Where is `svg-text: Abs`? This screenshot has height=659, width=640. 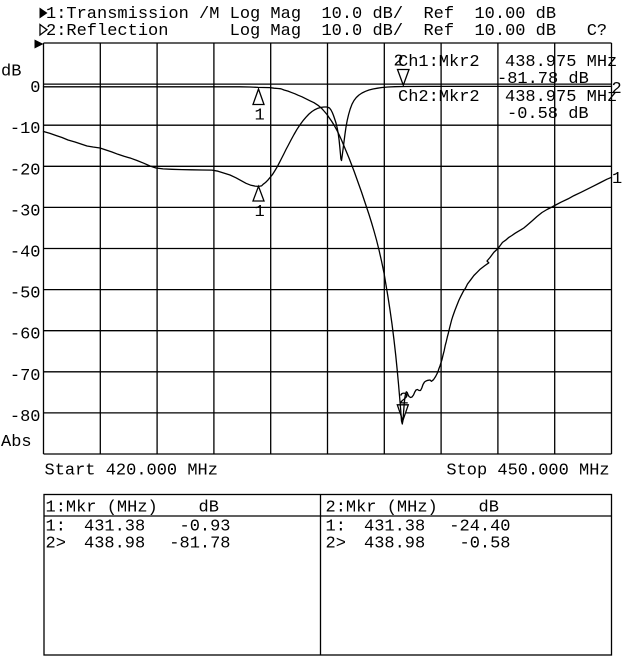
svg-text: Abs is located at coordinates (16, 442).